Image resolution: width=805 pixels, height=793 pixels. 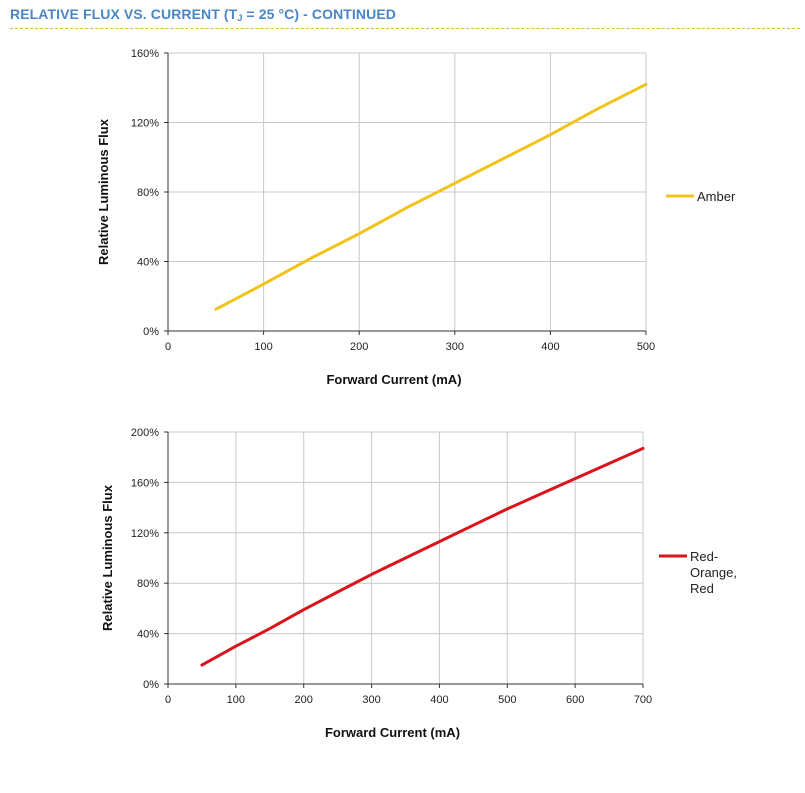 I want to click on legend-label-line: Orange,, so click(x=713, y=572).